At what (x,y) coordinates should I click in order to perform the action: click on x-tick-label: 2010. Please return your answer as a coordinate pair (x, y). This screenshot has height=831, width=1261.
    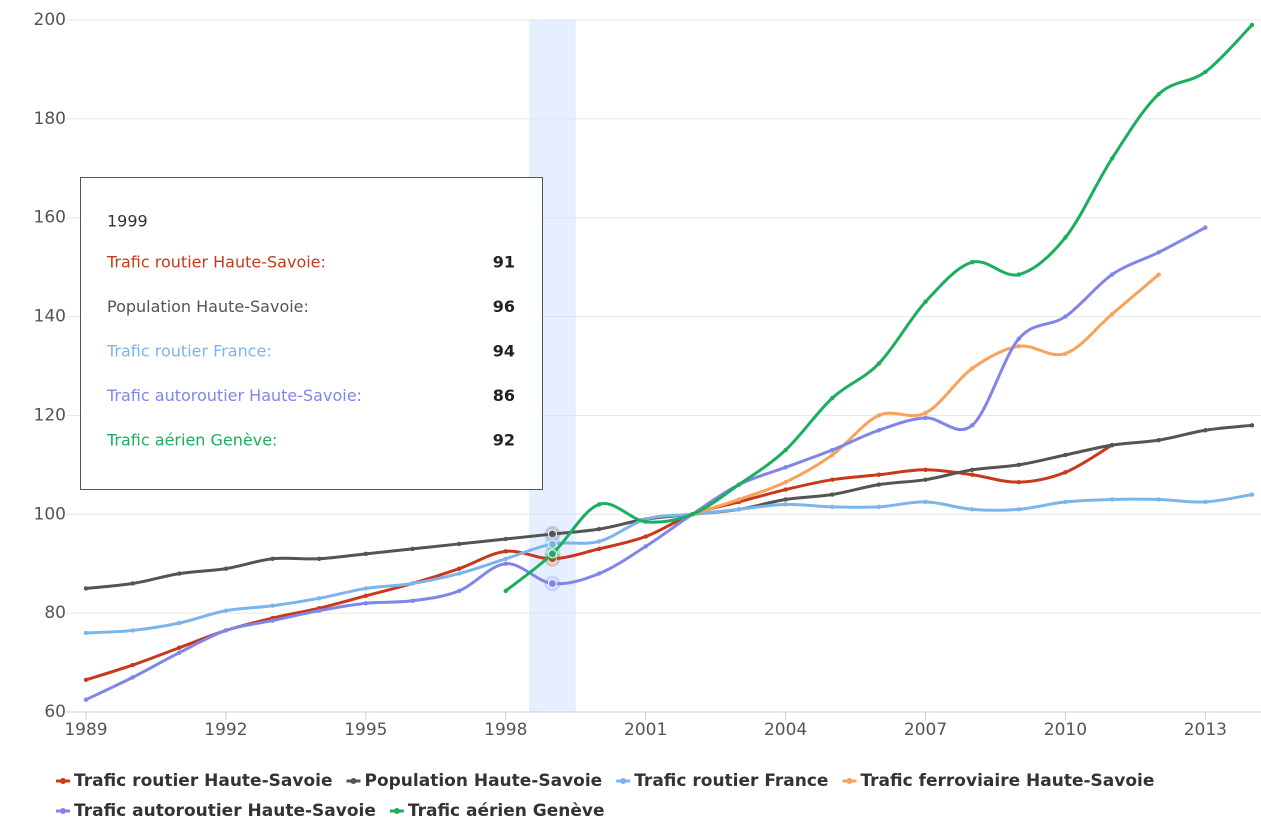
    Looking at the image, I should click on (1065, 730).